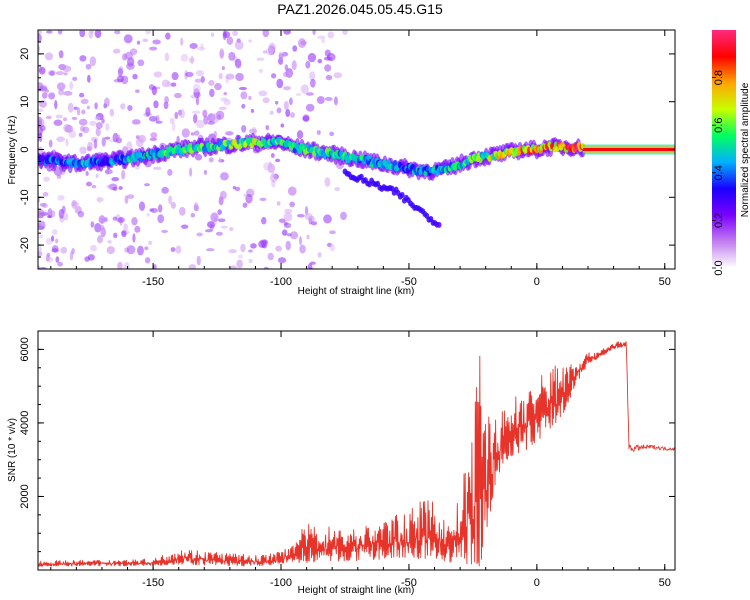 The width and height of the screenshot is (750, 600). I want to click on spectrogram-y-axis-label: Frequency (Hz), so click(12, 150).